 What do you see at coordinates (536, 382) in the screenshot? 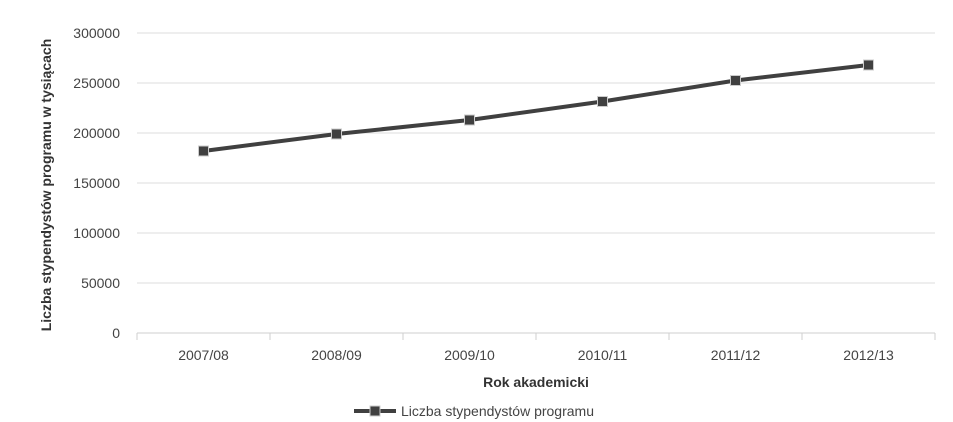
I see `x-axis-title: Rok akademicki` at bounding box center [536, 382].